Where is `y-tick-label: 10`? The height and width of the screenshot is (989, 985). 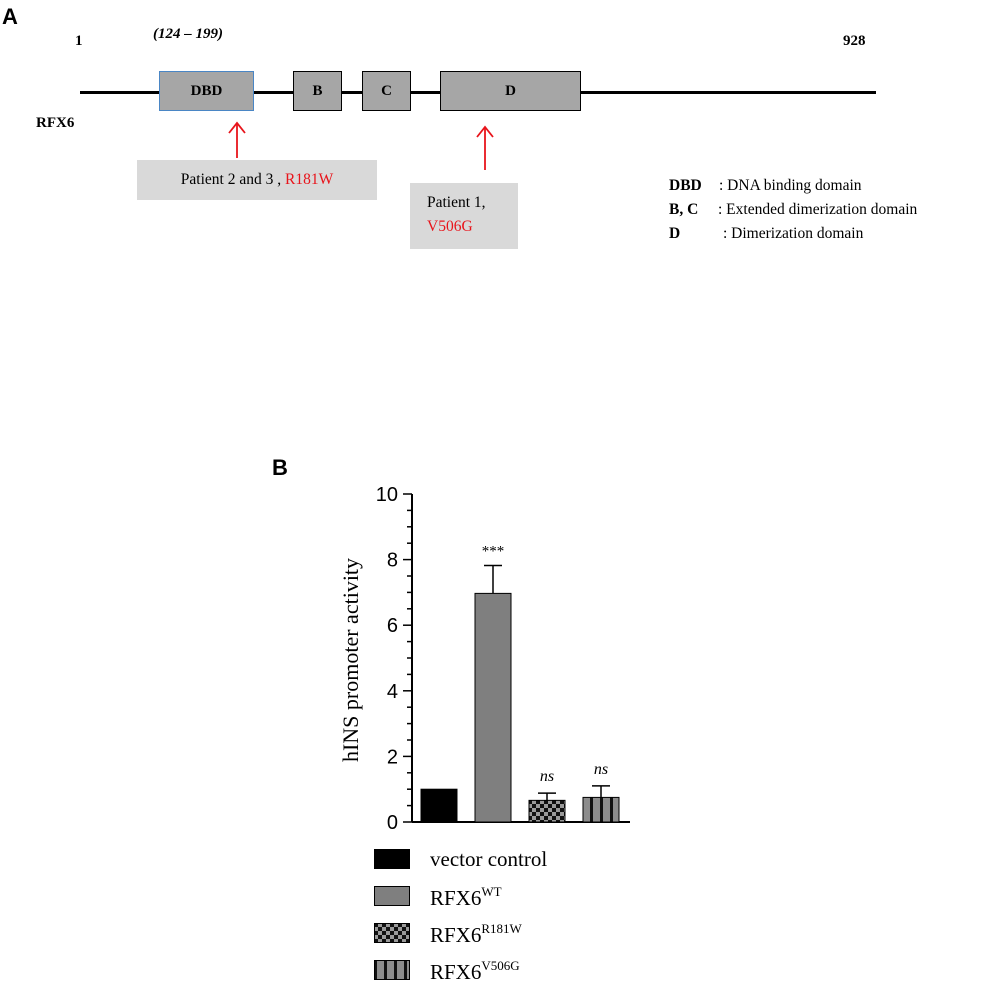 y-tick-label: 10 is located at coordinates (387, 495).